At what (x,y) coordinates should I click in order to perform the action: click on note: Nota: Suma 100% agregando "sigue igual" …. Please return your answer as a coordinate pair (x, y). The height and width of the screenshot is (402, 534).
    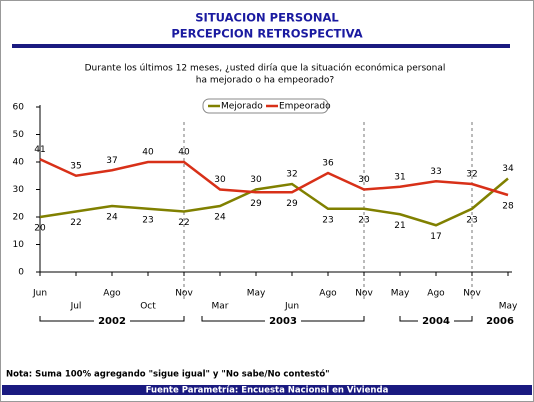
    Looking at the image, I should click on (168, 374).